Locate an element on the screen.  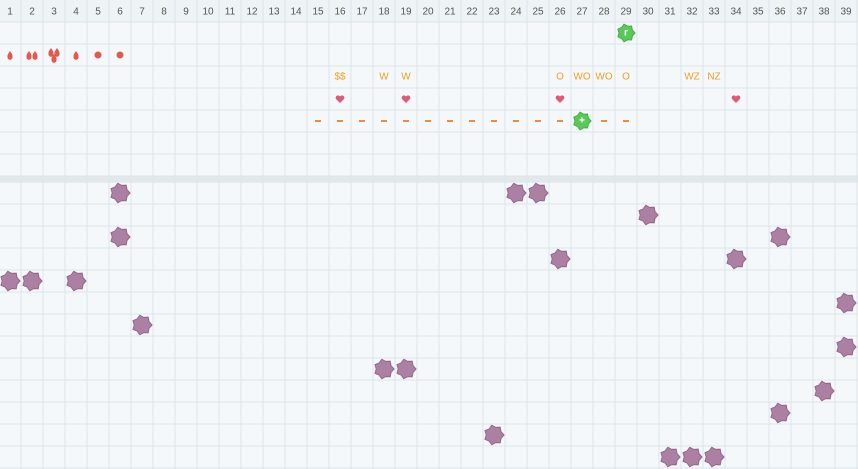
separator is located at coordinates (429, 179).